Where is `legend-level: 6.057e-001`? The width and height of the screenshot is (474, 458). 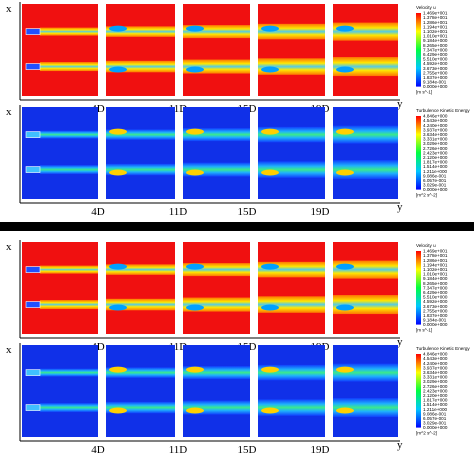 legend-level: 6.057e-001 is located at coordinates (435, 180).